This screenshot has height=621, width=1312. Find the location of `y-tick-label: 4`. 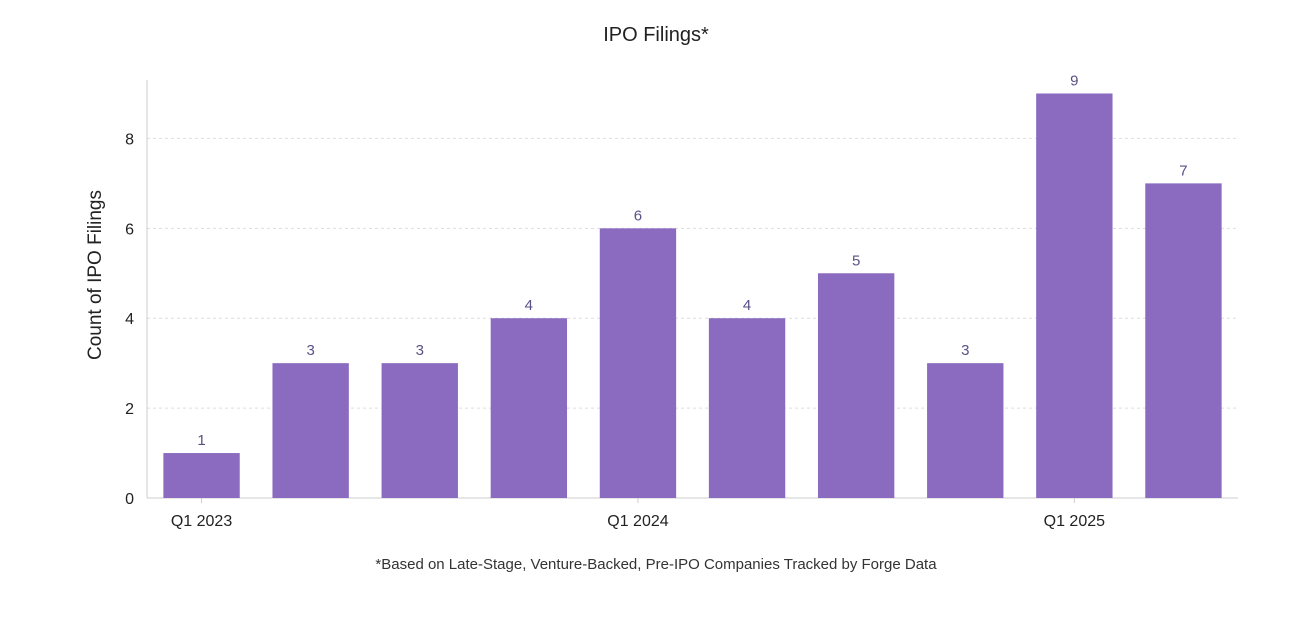

y-tick-label: 4 is located at coordinates (129, 319).